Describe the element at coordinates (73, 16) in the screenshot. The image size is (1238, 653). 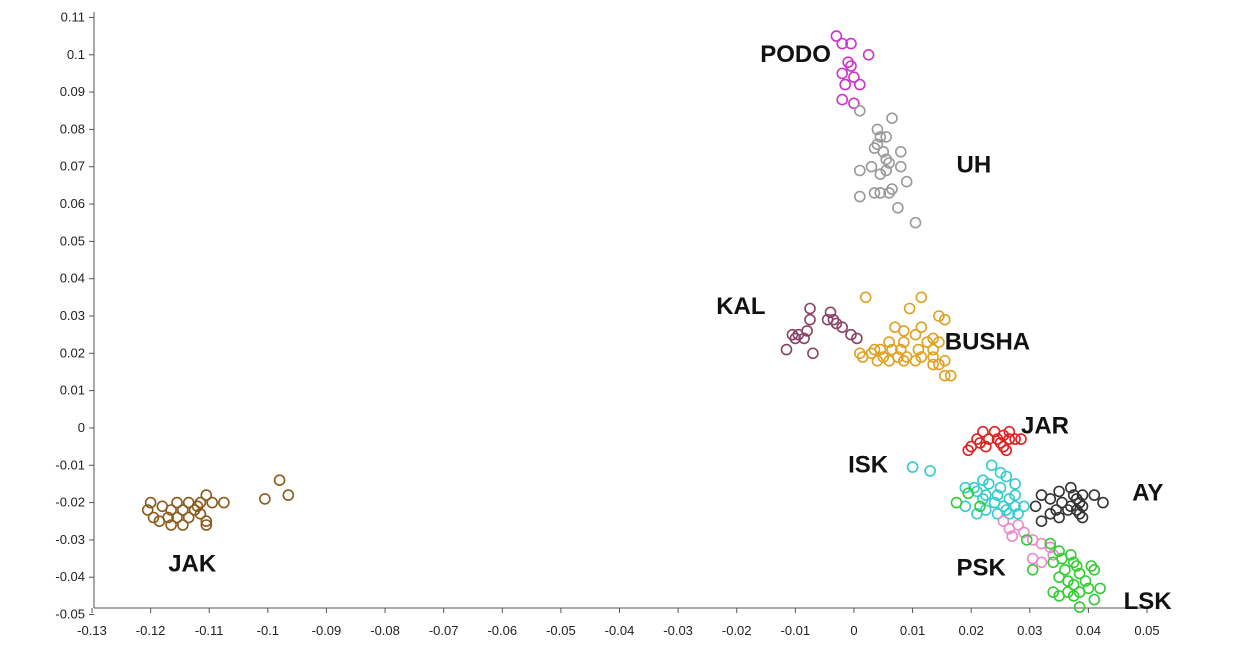
I see `y-tick-label: 0.11` at that location.